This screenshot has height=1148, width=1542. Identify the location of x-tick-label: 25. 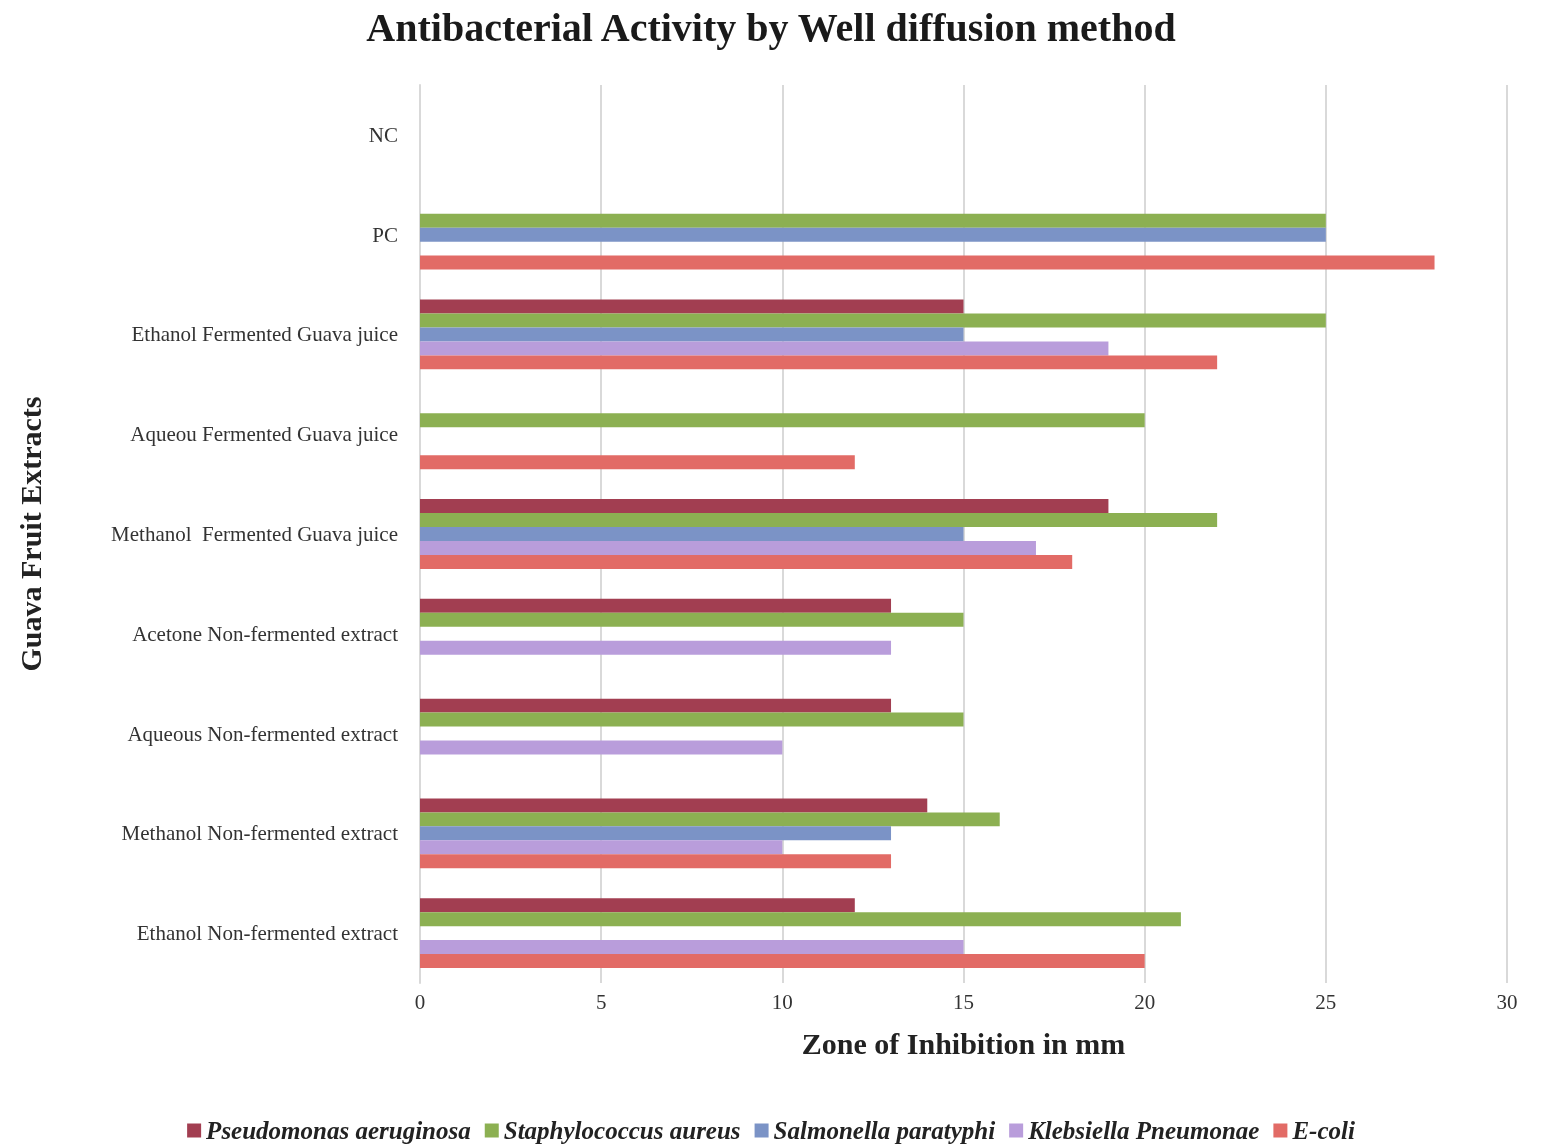
(1326, 1001).